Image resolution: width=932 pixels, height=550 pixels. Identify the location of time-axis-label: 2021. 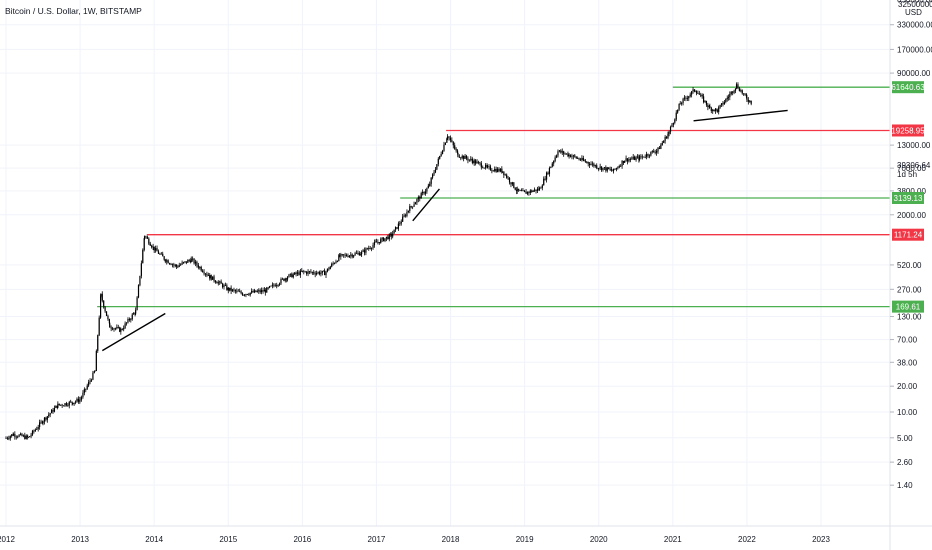
(673, 539).